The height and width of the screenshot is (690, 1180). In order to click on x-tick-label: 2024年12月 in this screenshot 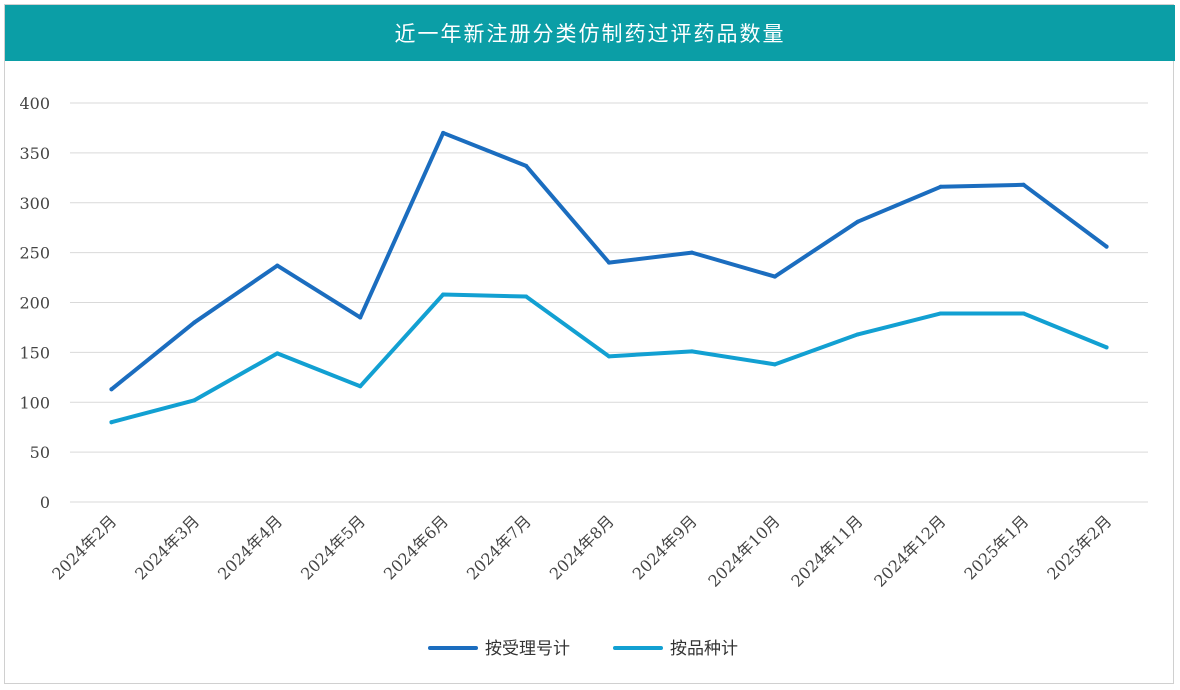, I will do `click(909, 550)`.